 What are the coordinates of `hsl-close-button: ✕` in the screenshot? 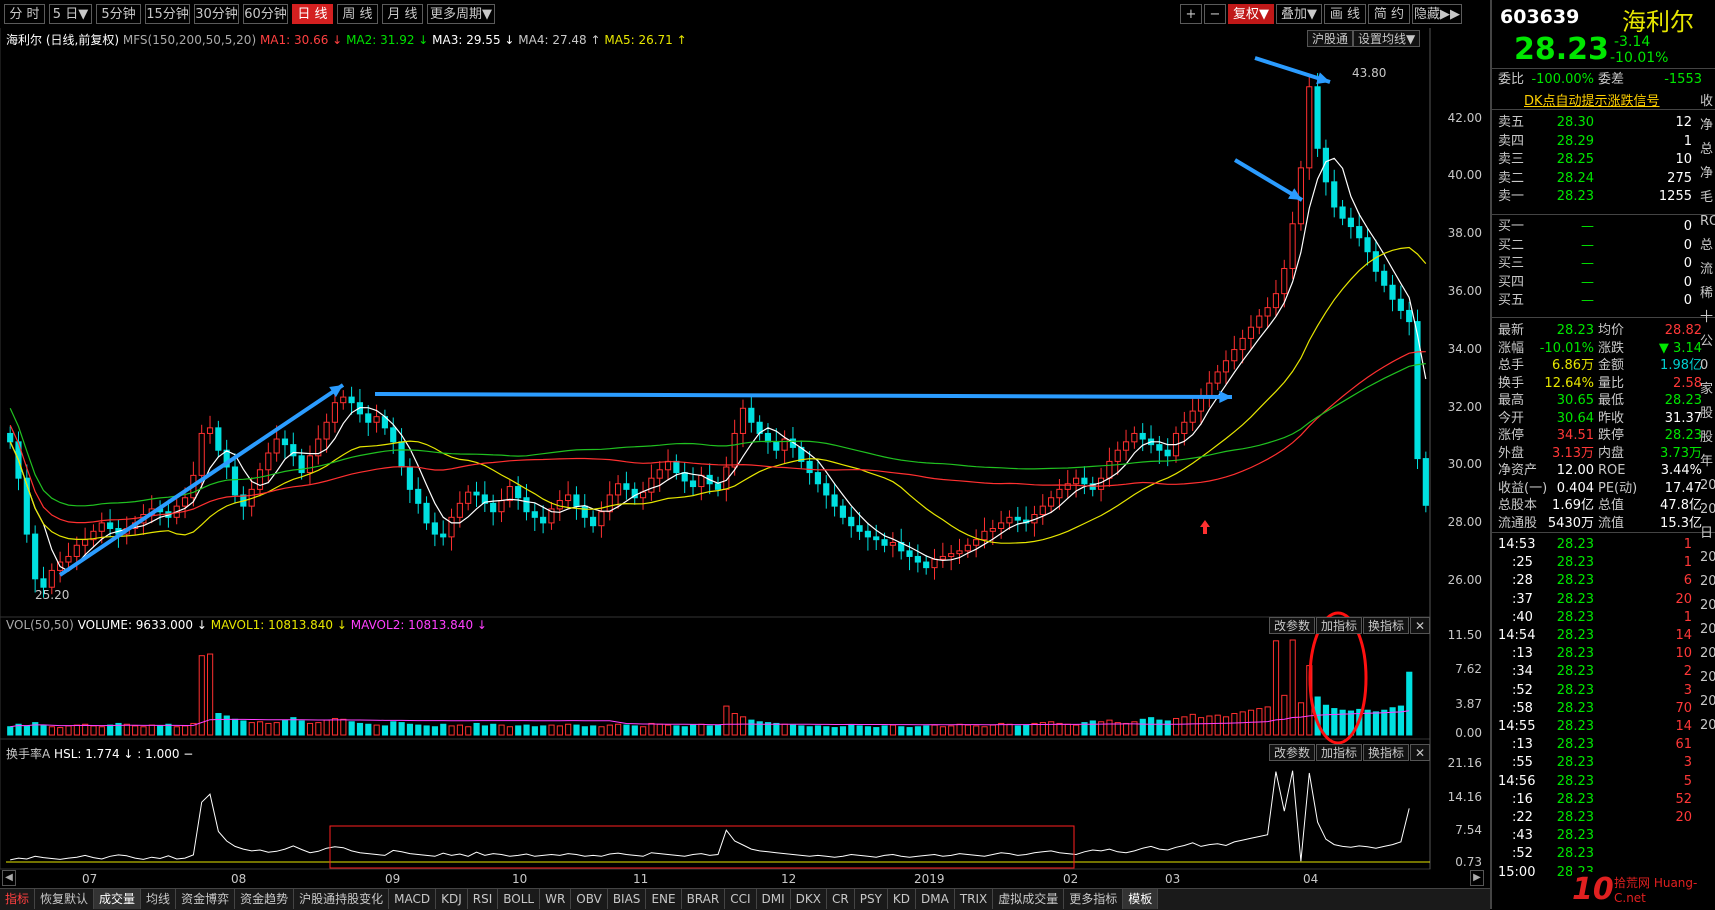 It's located at (1420, 752).